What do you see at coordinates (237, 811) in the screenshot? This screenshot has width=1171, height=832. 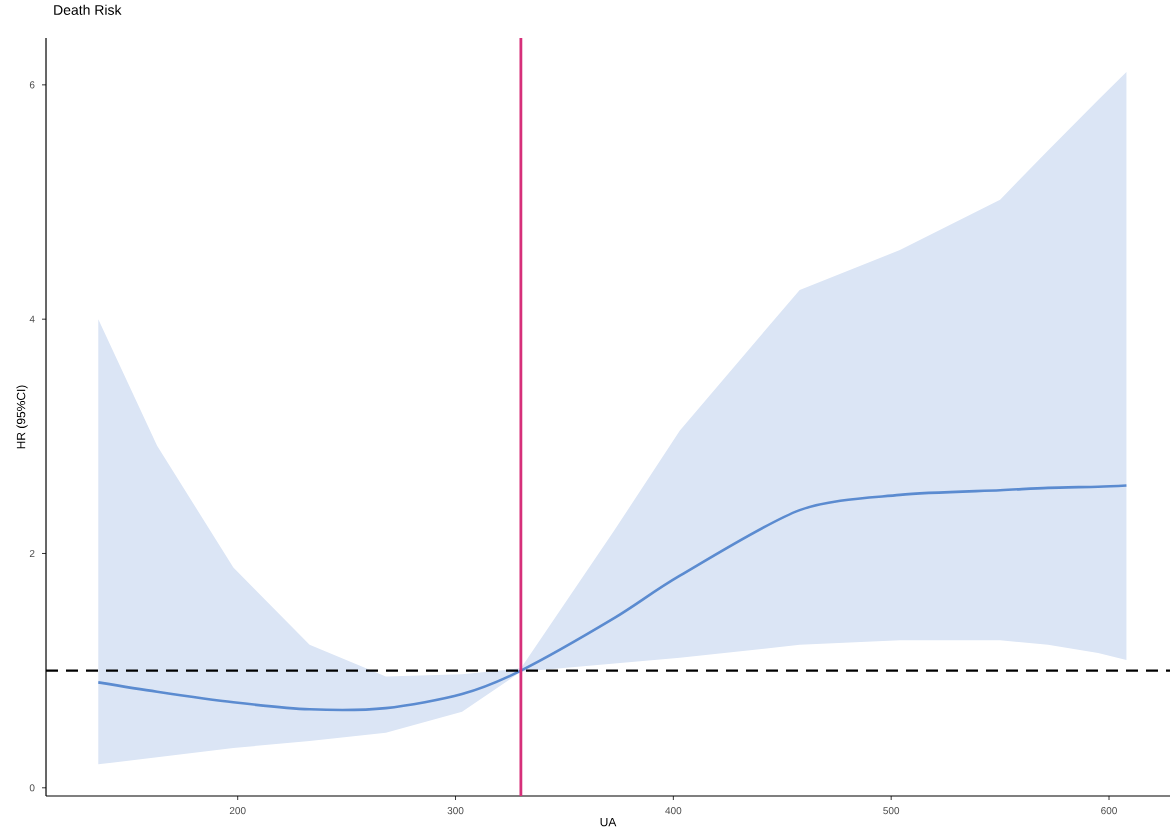 I see `x-tick-label: 200` at bounding box center [237, 811].